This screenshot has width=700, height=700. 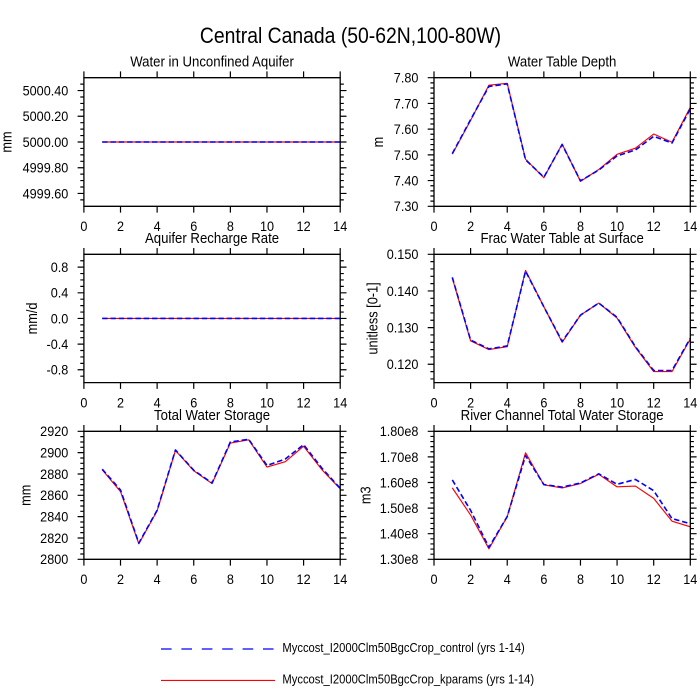 I want to click on svg-text: unitless [0-1], so click(x=373, y=318).